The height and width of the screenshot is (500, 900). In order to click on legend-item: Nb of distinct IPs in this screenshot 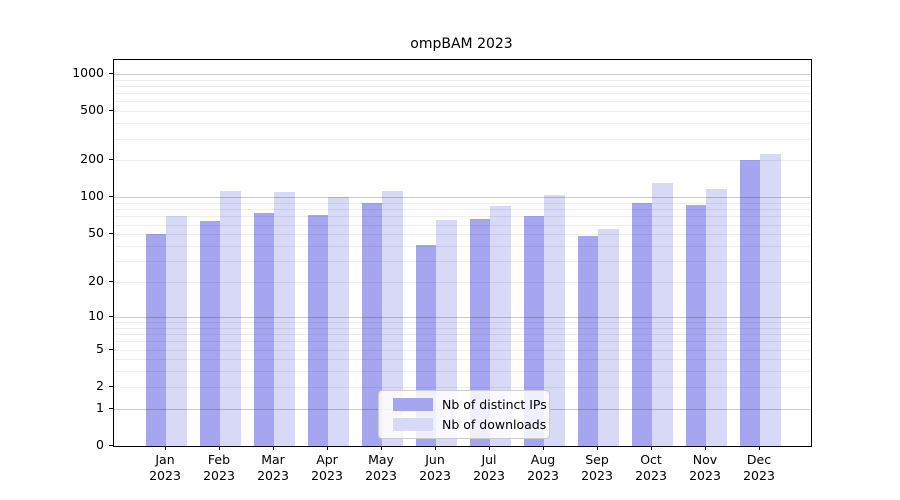, I will do `click(470, 404)`.